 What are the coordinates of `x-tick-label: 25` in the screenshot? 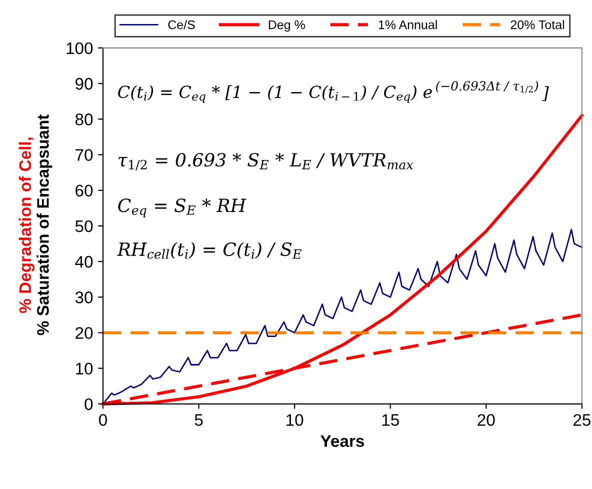 It's located at (582, 420).